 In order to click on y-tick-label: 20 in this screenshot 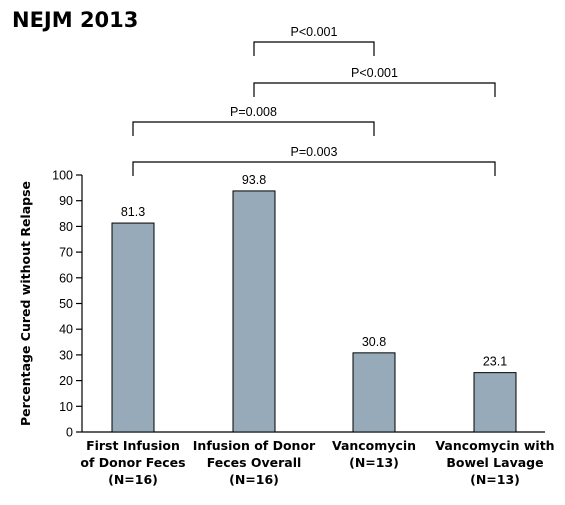, I will do `click(66, 381)`.